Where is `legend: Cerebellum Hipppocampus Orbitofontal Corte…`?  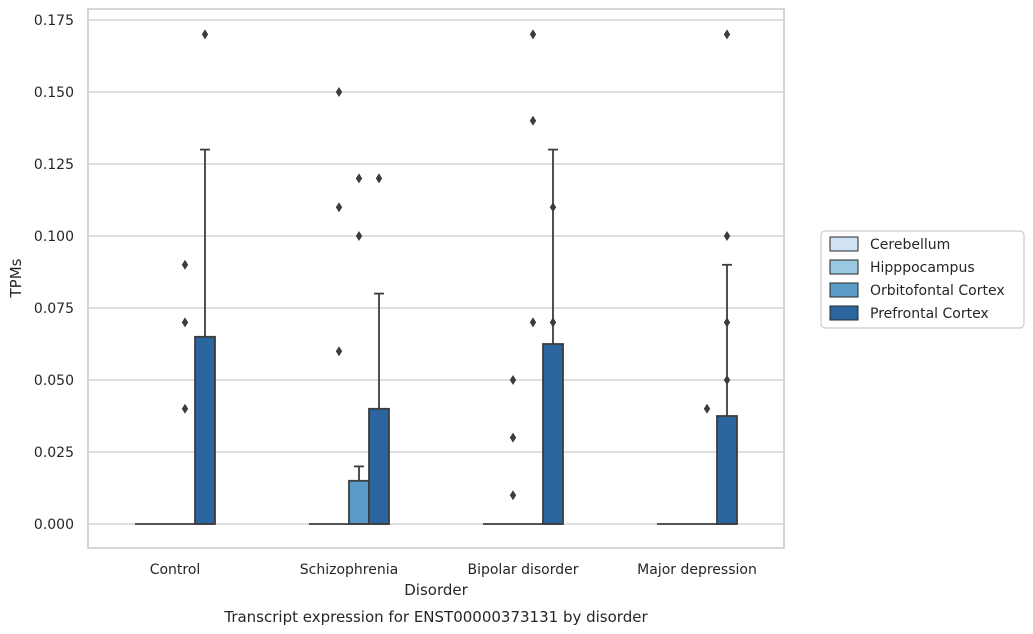 legend: Cerebellum Hipppocampus Orbitofontal Corte… is located at coordinates (922, 279).